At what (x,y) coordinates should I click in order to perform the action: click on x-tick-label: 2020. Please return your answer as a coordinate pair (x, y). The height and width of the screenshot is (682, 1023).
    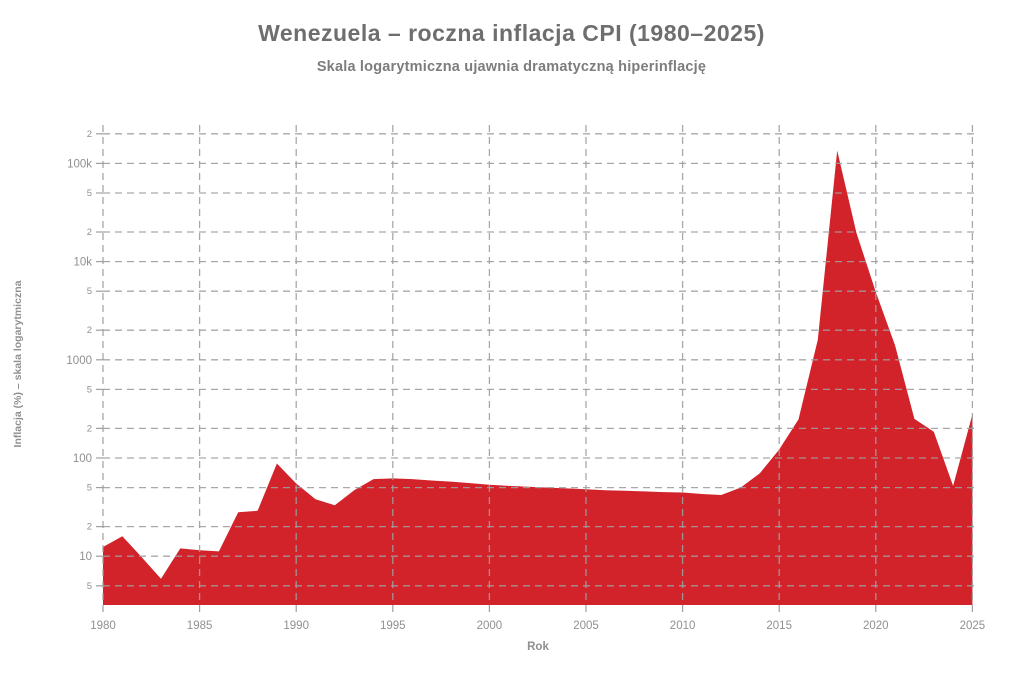
    Looking at the image, I should click on (876, 626).